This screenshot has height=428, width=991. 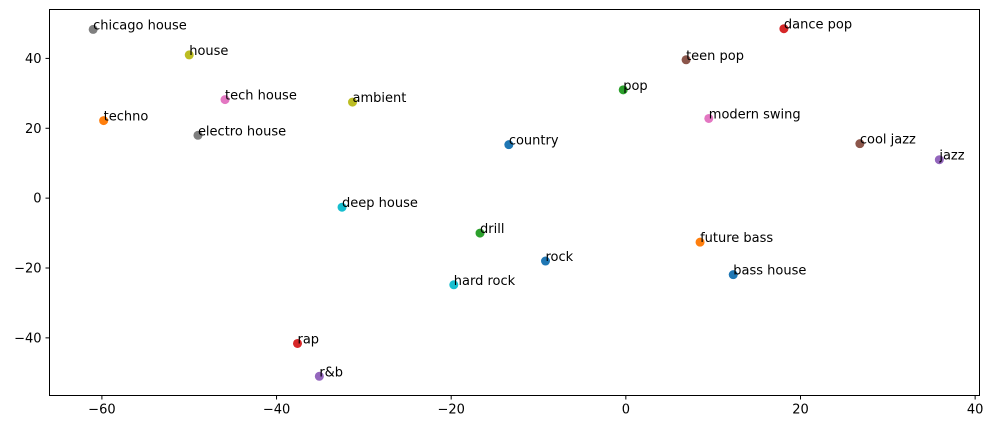 What do you see at coordinates (769, 271) in the screenshot?
I see `point-label: bass house` at bounding box center [769, 271].